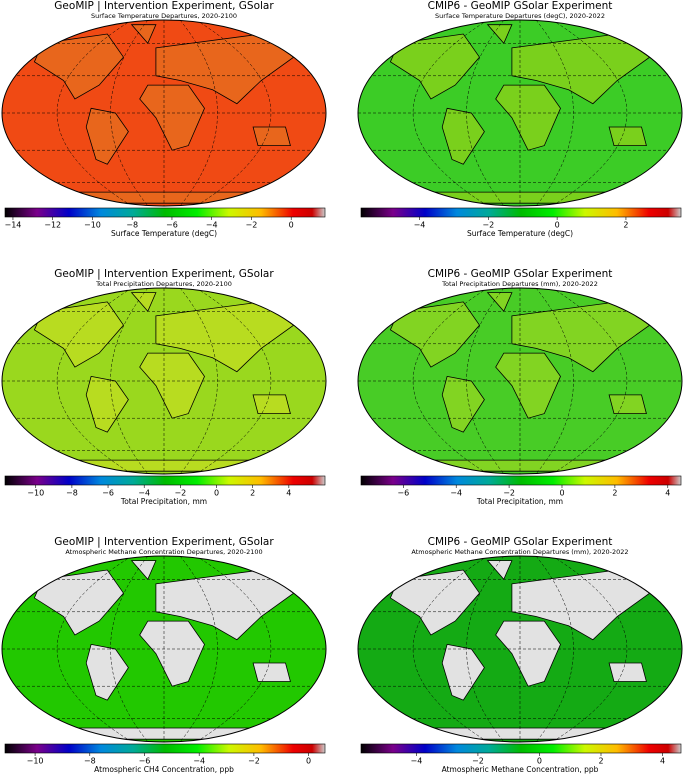 The width and height of the screenshot is (685, 774). I want to click on colorbar-tick-label: −12, so click(52, 225).